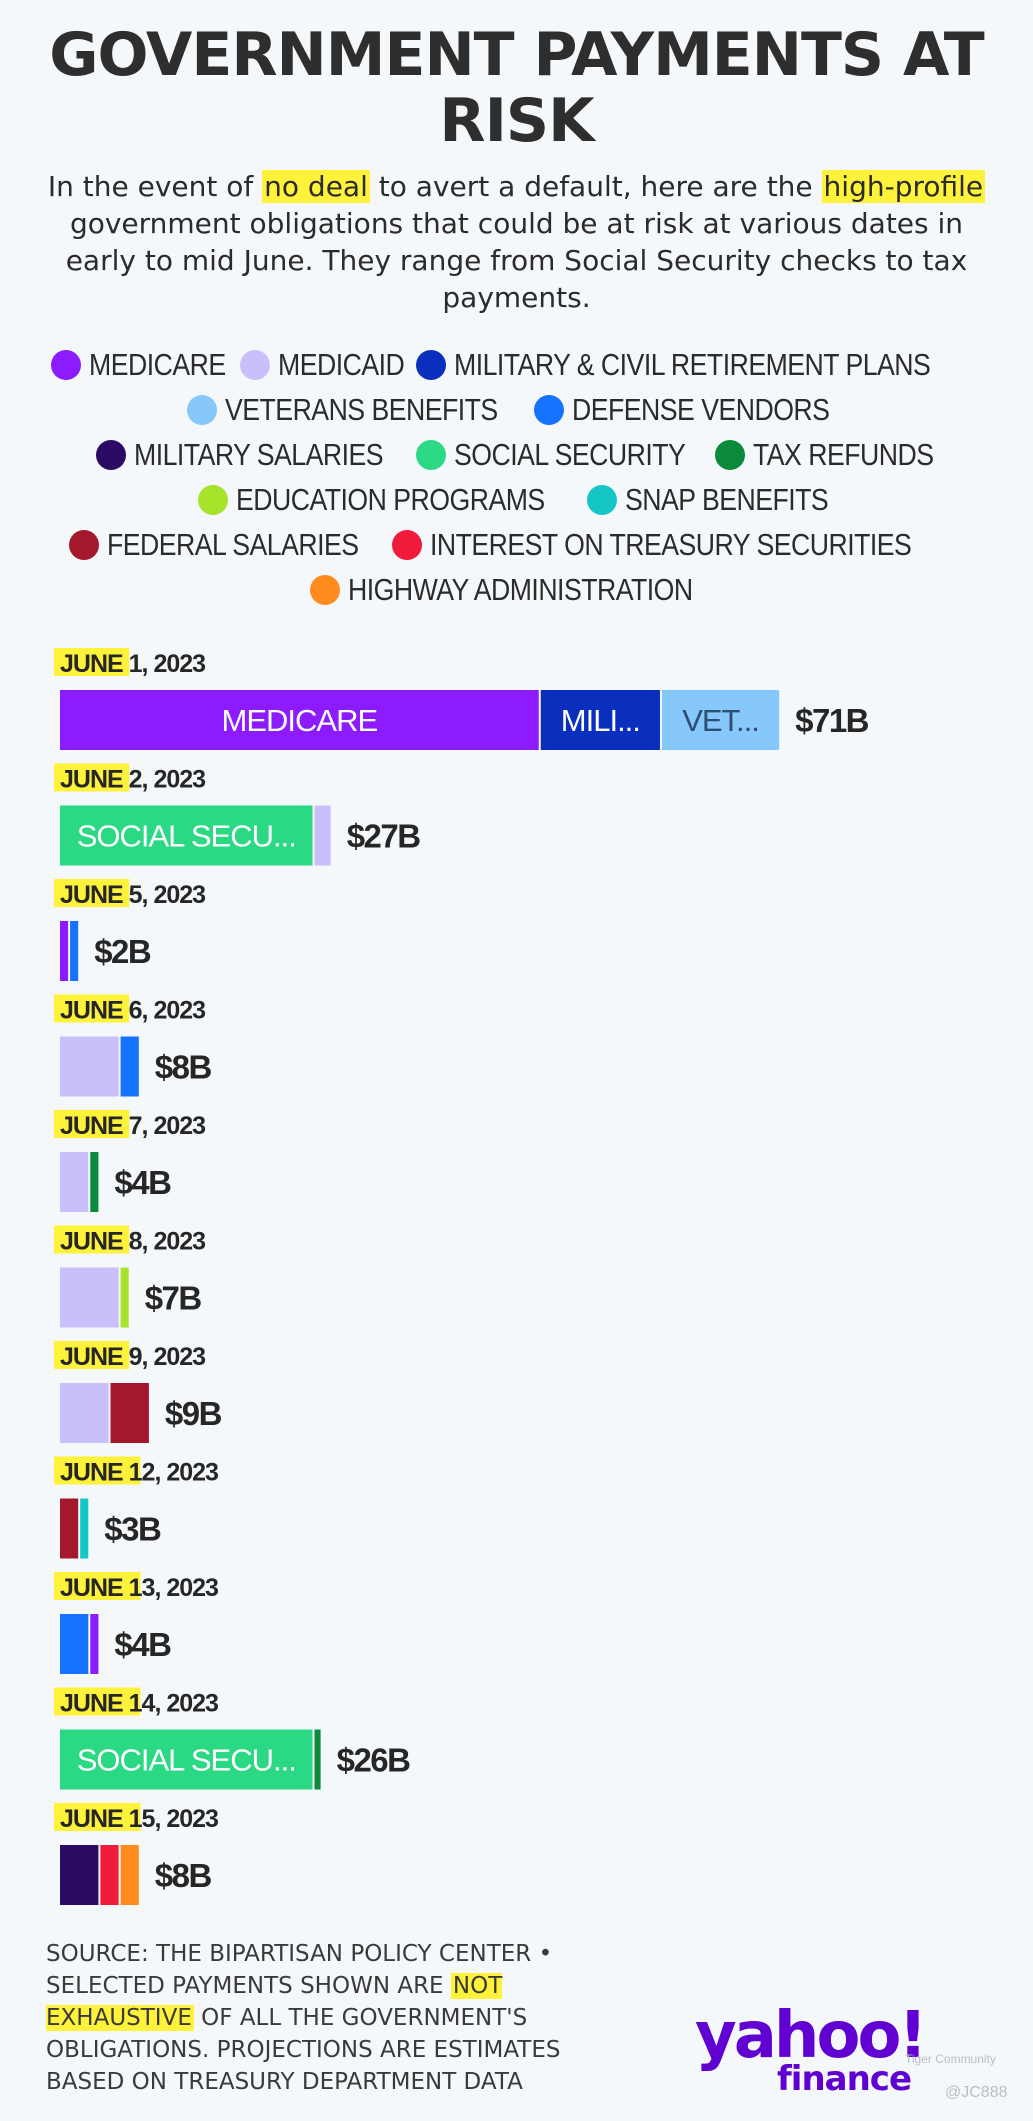 This screenshot has height=2121, width=1033. Describe the element at coordinates (109, 1875) in the screenshot. I see `bar-segment-interest` at that location.